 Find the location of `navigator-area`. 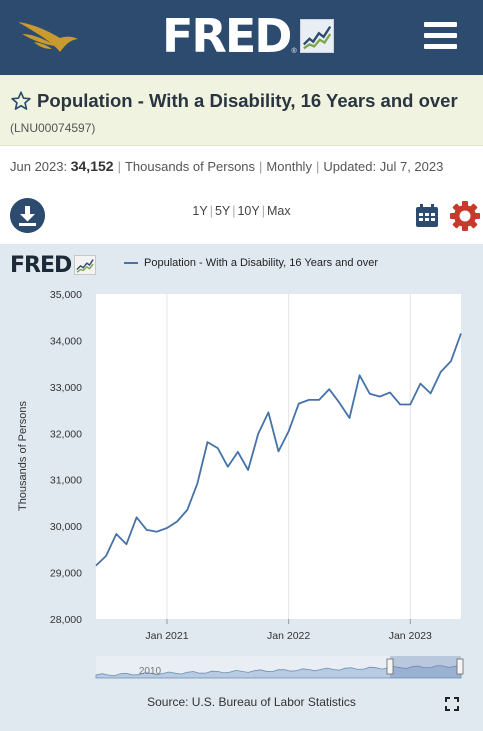

navigator-area is located at coordinates (278, 671).